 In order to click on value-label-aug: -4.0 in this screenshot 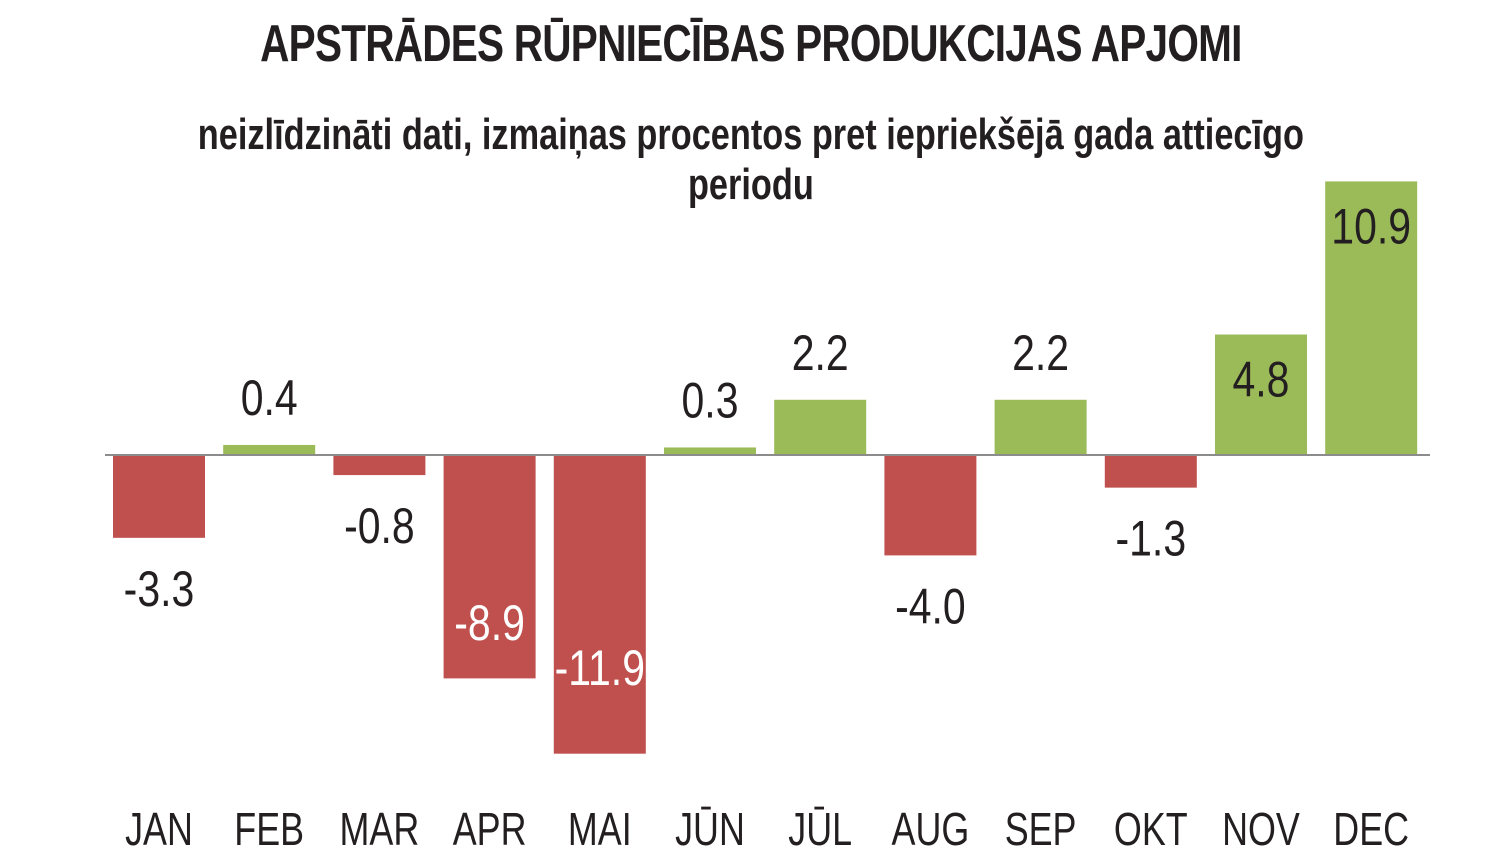, I will do `click(930, 607)`.